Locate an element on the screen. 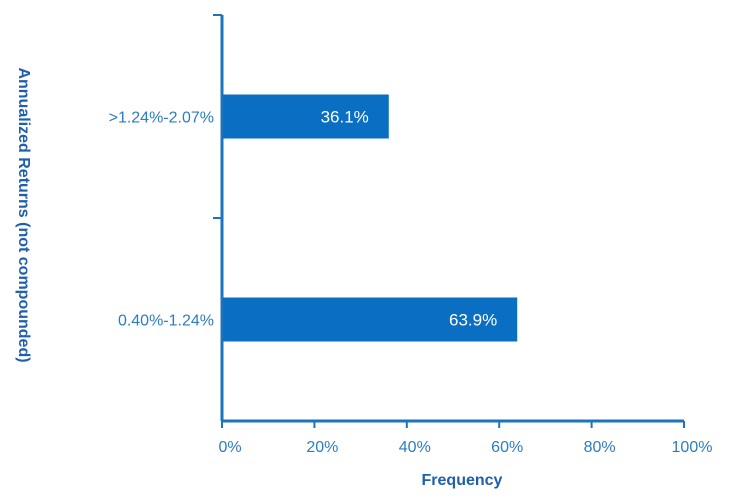  y-category-label: 0.40%-1.24% is located at coordinates (166, 321).